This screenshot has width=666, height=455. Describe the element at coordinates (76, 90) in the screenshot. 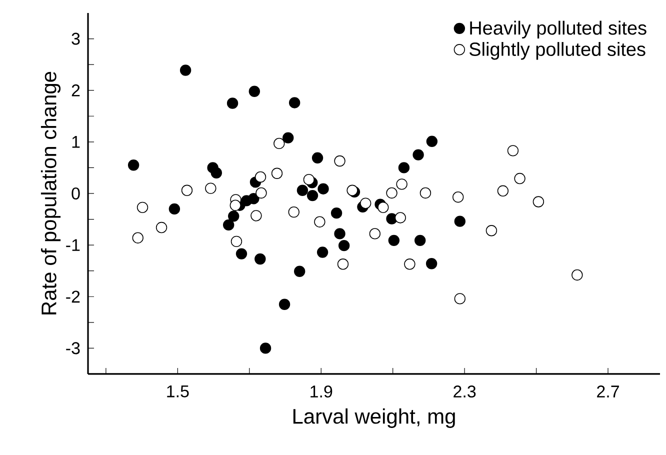

I see `y-tick-label: 2` at that location.